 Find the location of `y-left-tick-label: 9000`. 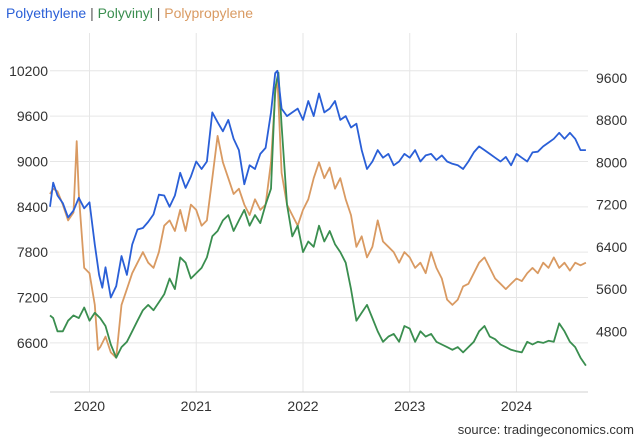

y-left-tick-label: 9000 is located at coordinates (32, 161).